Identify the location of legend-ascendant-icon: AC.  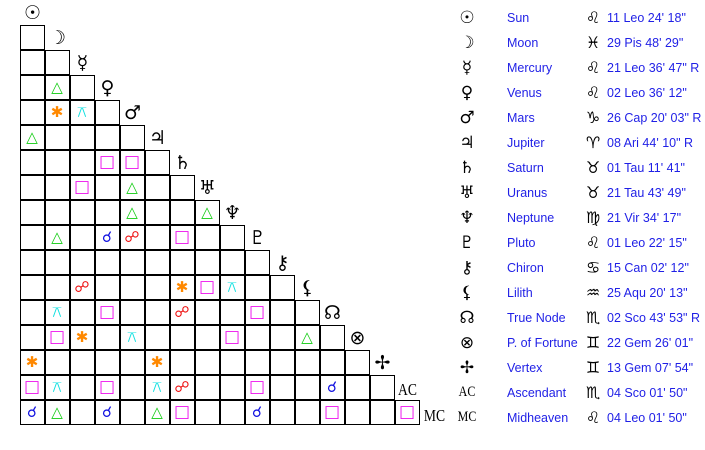
(467, 392).